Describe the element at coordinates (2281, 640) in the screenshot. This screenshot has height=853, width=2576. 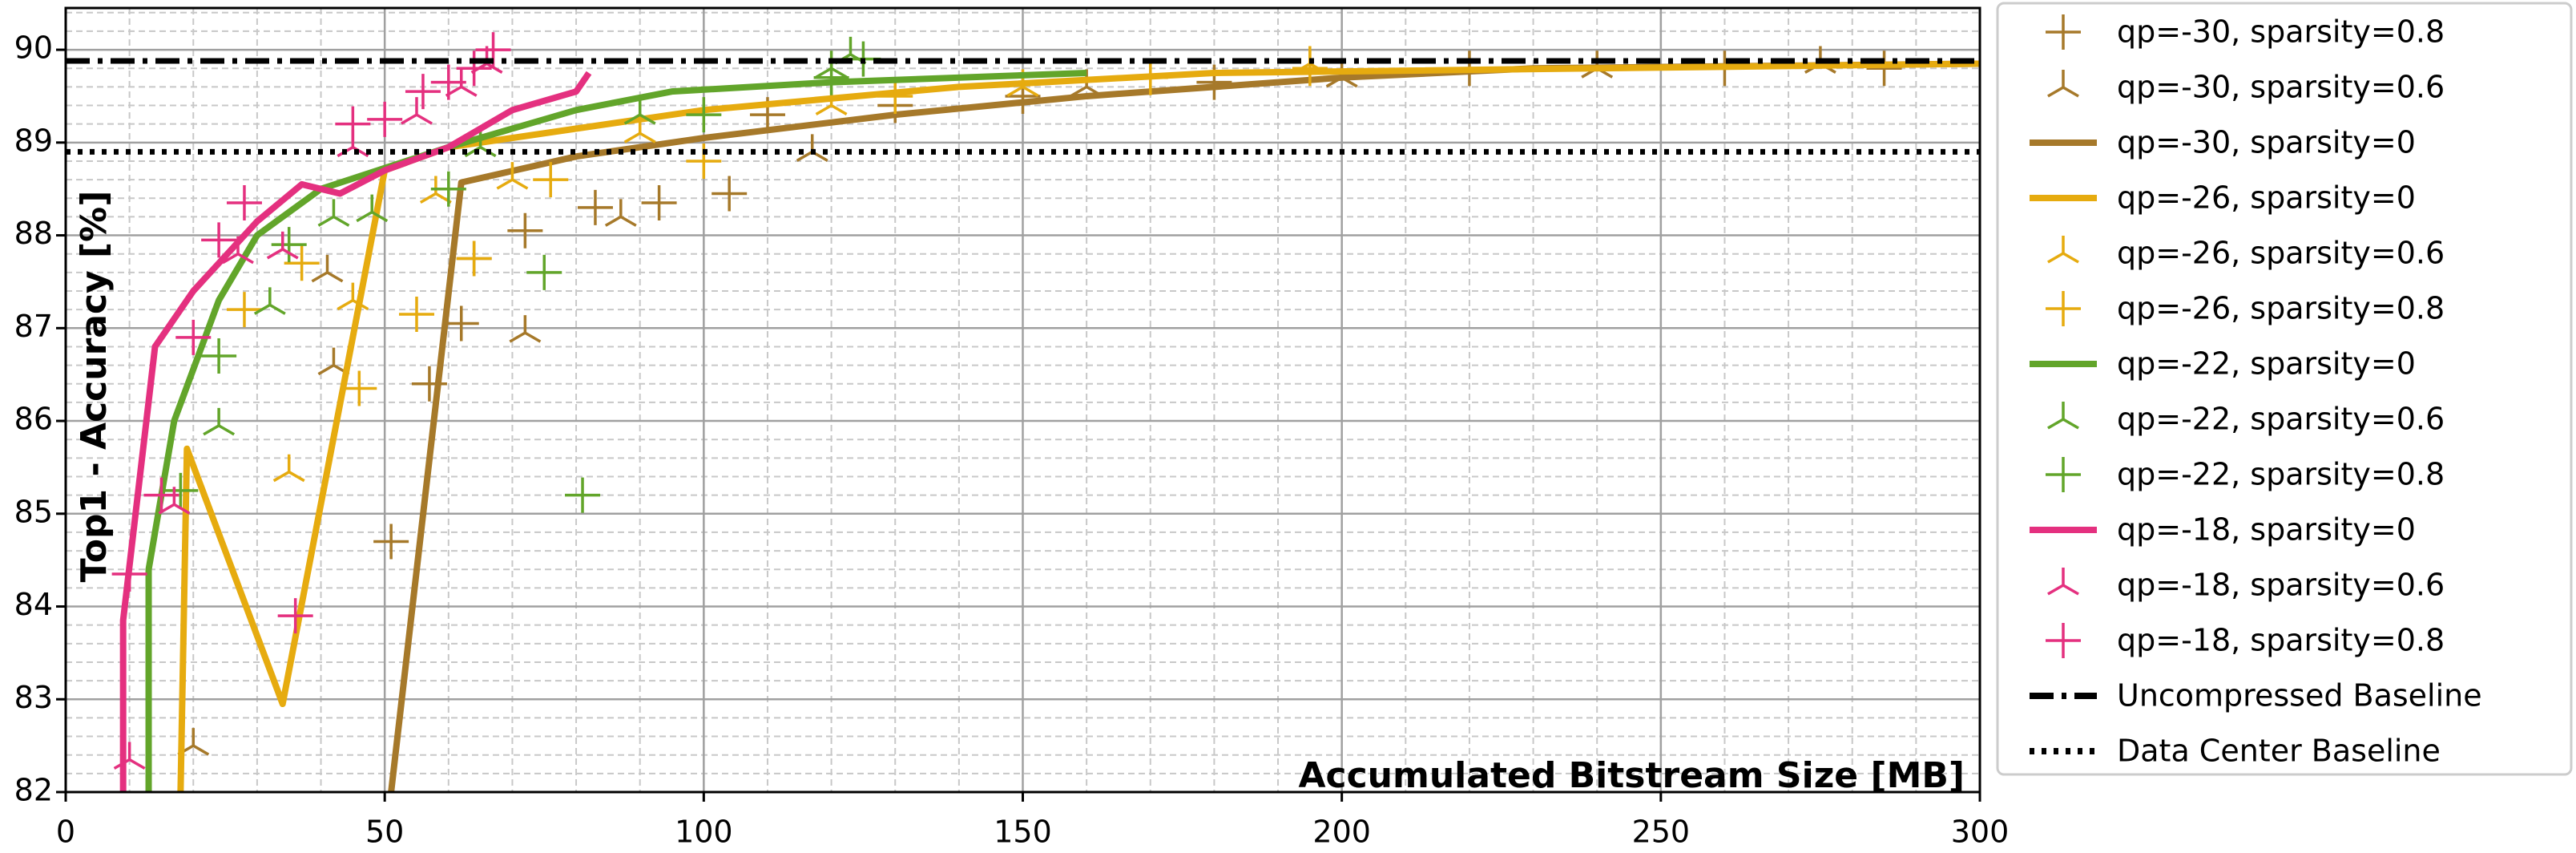
I see `legend-label: qp=-18, sparsity=0.8` at that location.